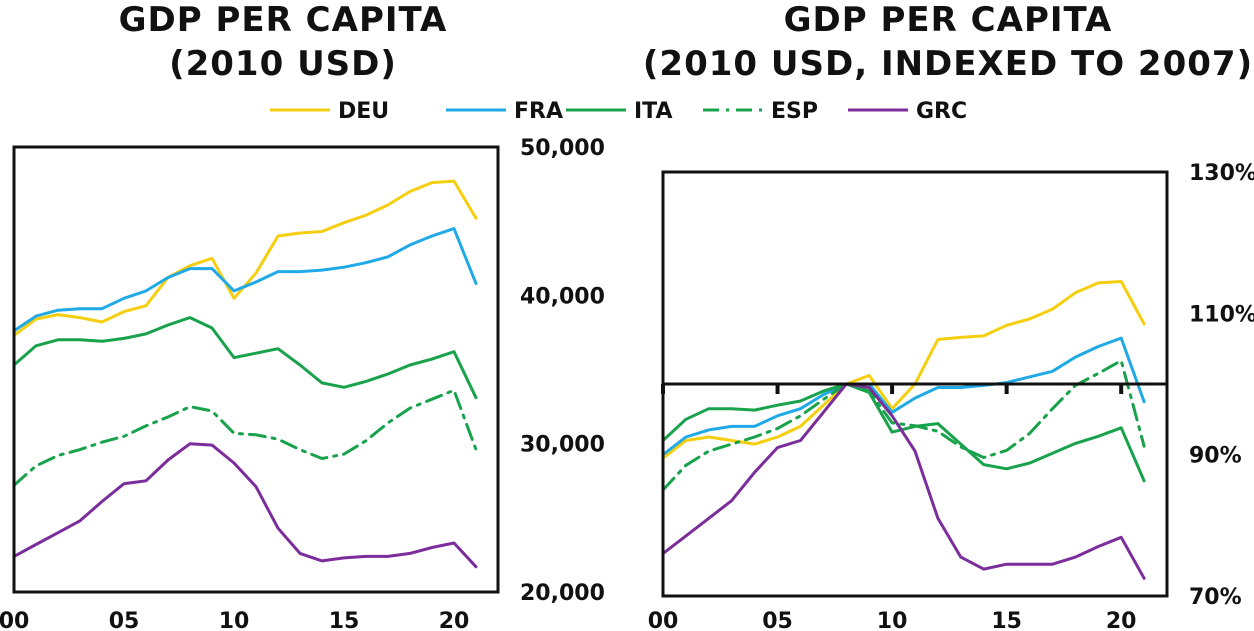  I want to click on left-x-tick-label: 00, so click(14, 620).